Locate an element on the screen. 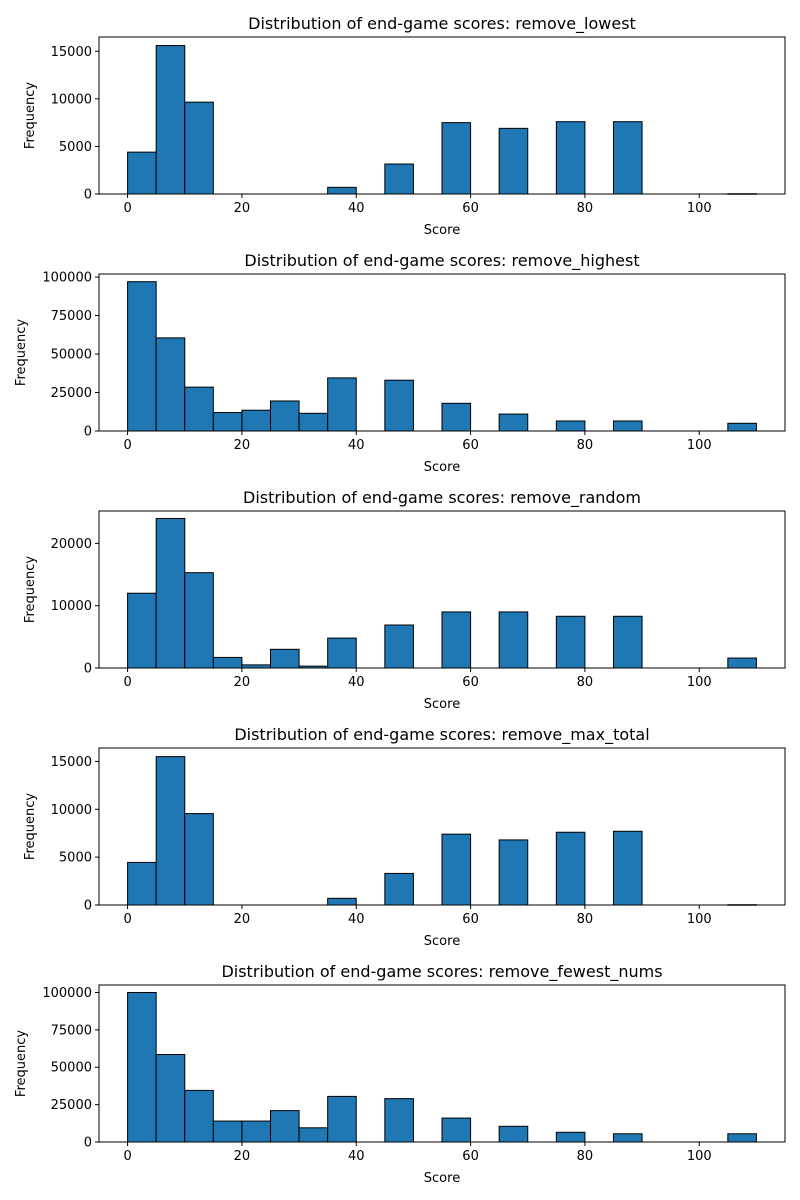  y-tick-label: 25000 is located at coordinates (71, 393).